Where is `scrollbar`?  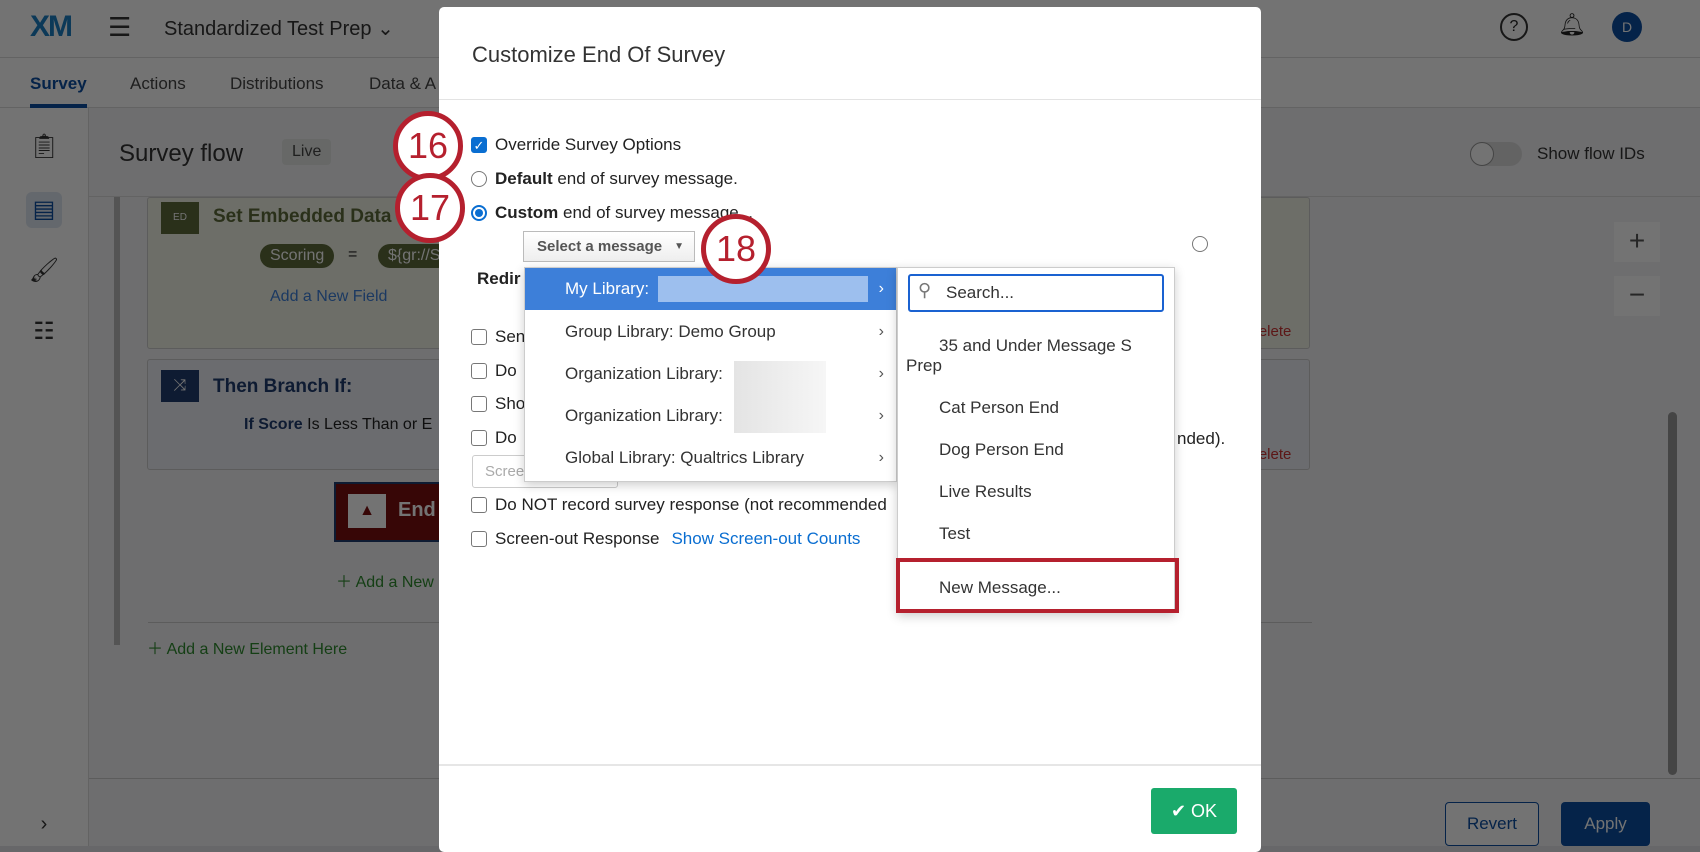 scrollbar is located at coordinates (1672, 593).